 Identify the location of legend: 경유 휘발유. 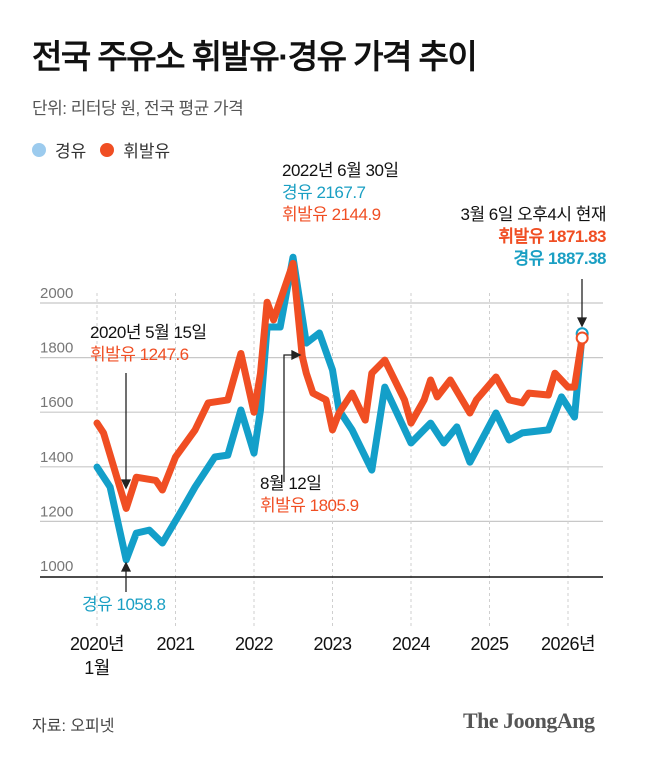
(101, 149).